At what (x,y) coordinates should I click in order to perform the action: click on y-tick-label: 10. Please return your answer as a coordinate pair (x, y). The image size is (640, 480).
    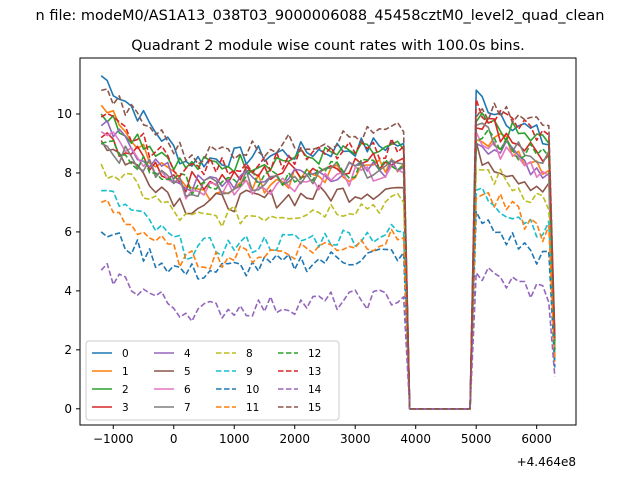
    Looking at the image, I should click on (64, 114).